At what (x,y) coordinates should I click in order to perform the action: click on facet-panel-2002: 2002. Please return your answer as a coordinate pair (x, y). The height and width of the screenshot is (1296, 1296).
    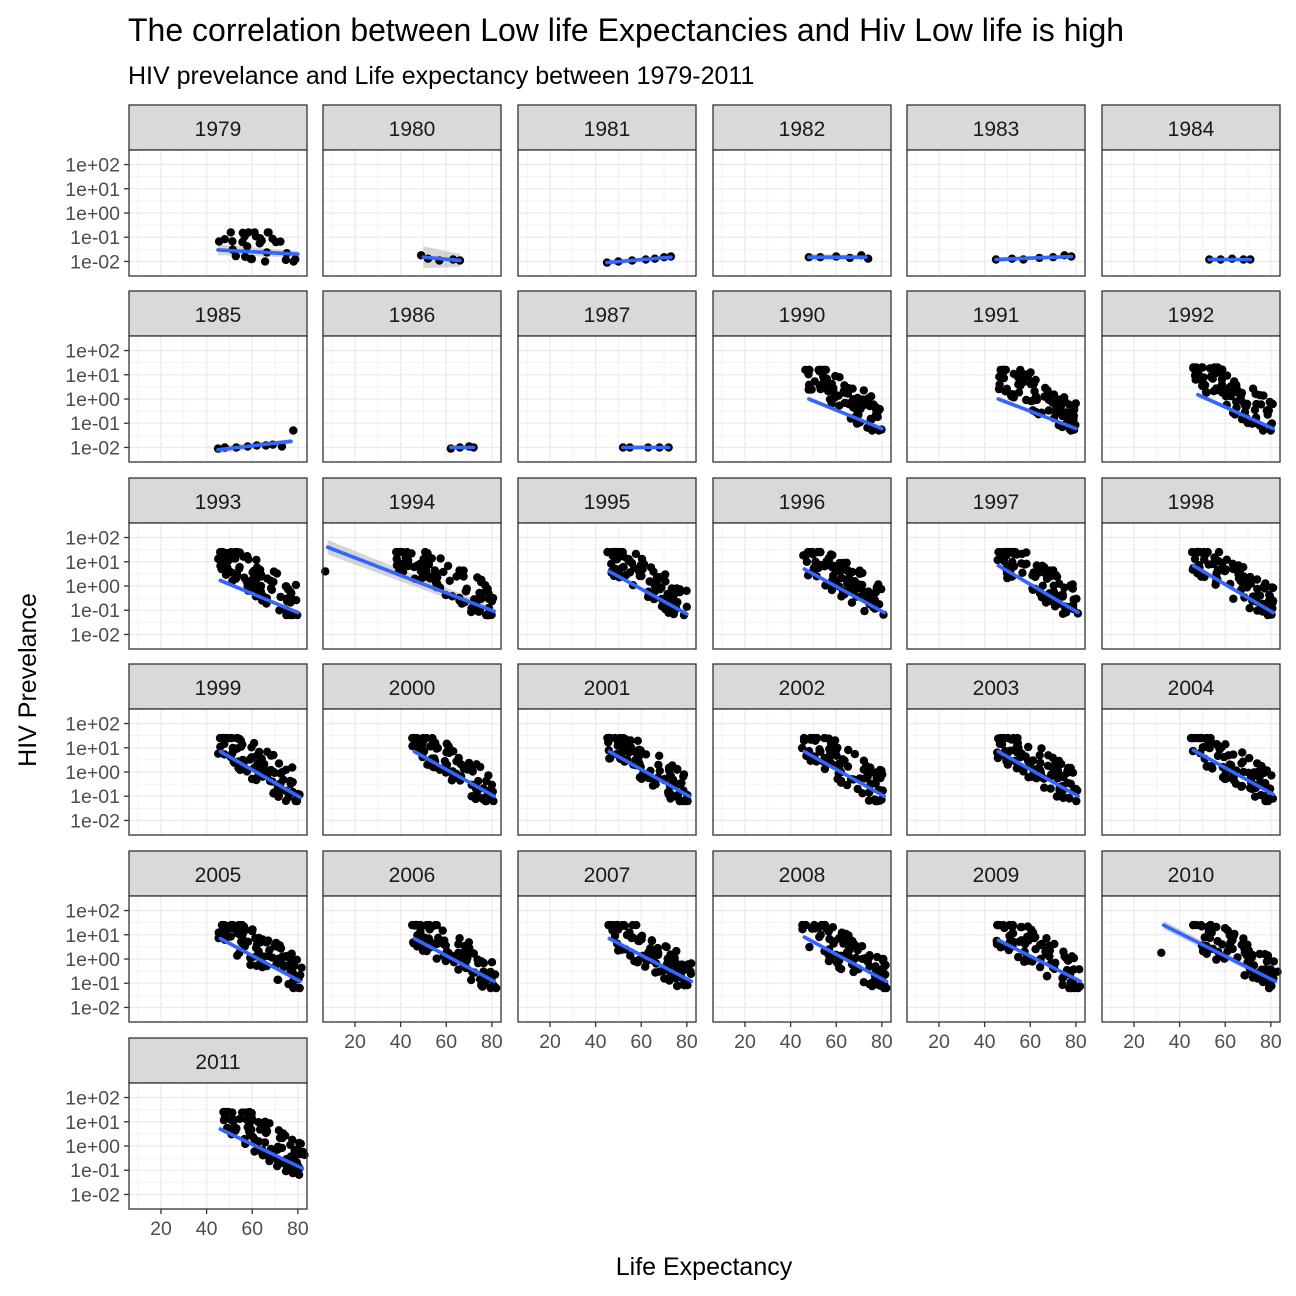
    Looking at the image, I should click on (802, 749).